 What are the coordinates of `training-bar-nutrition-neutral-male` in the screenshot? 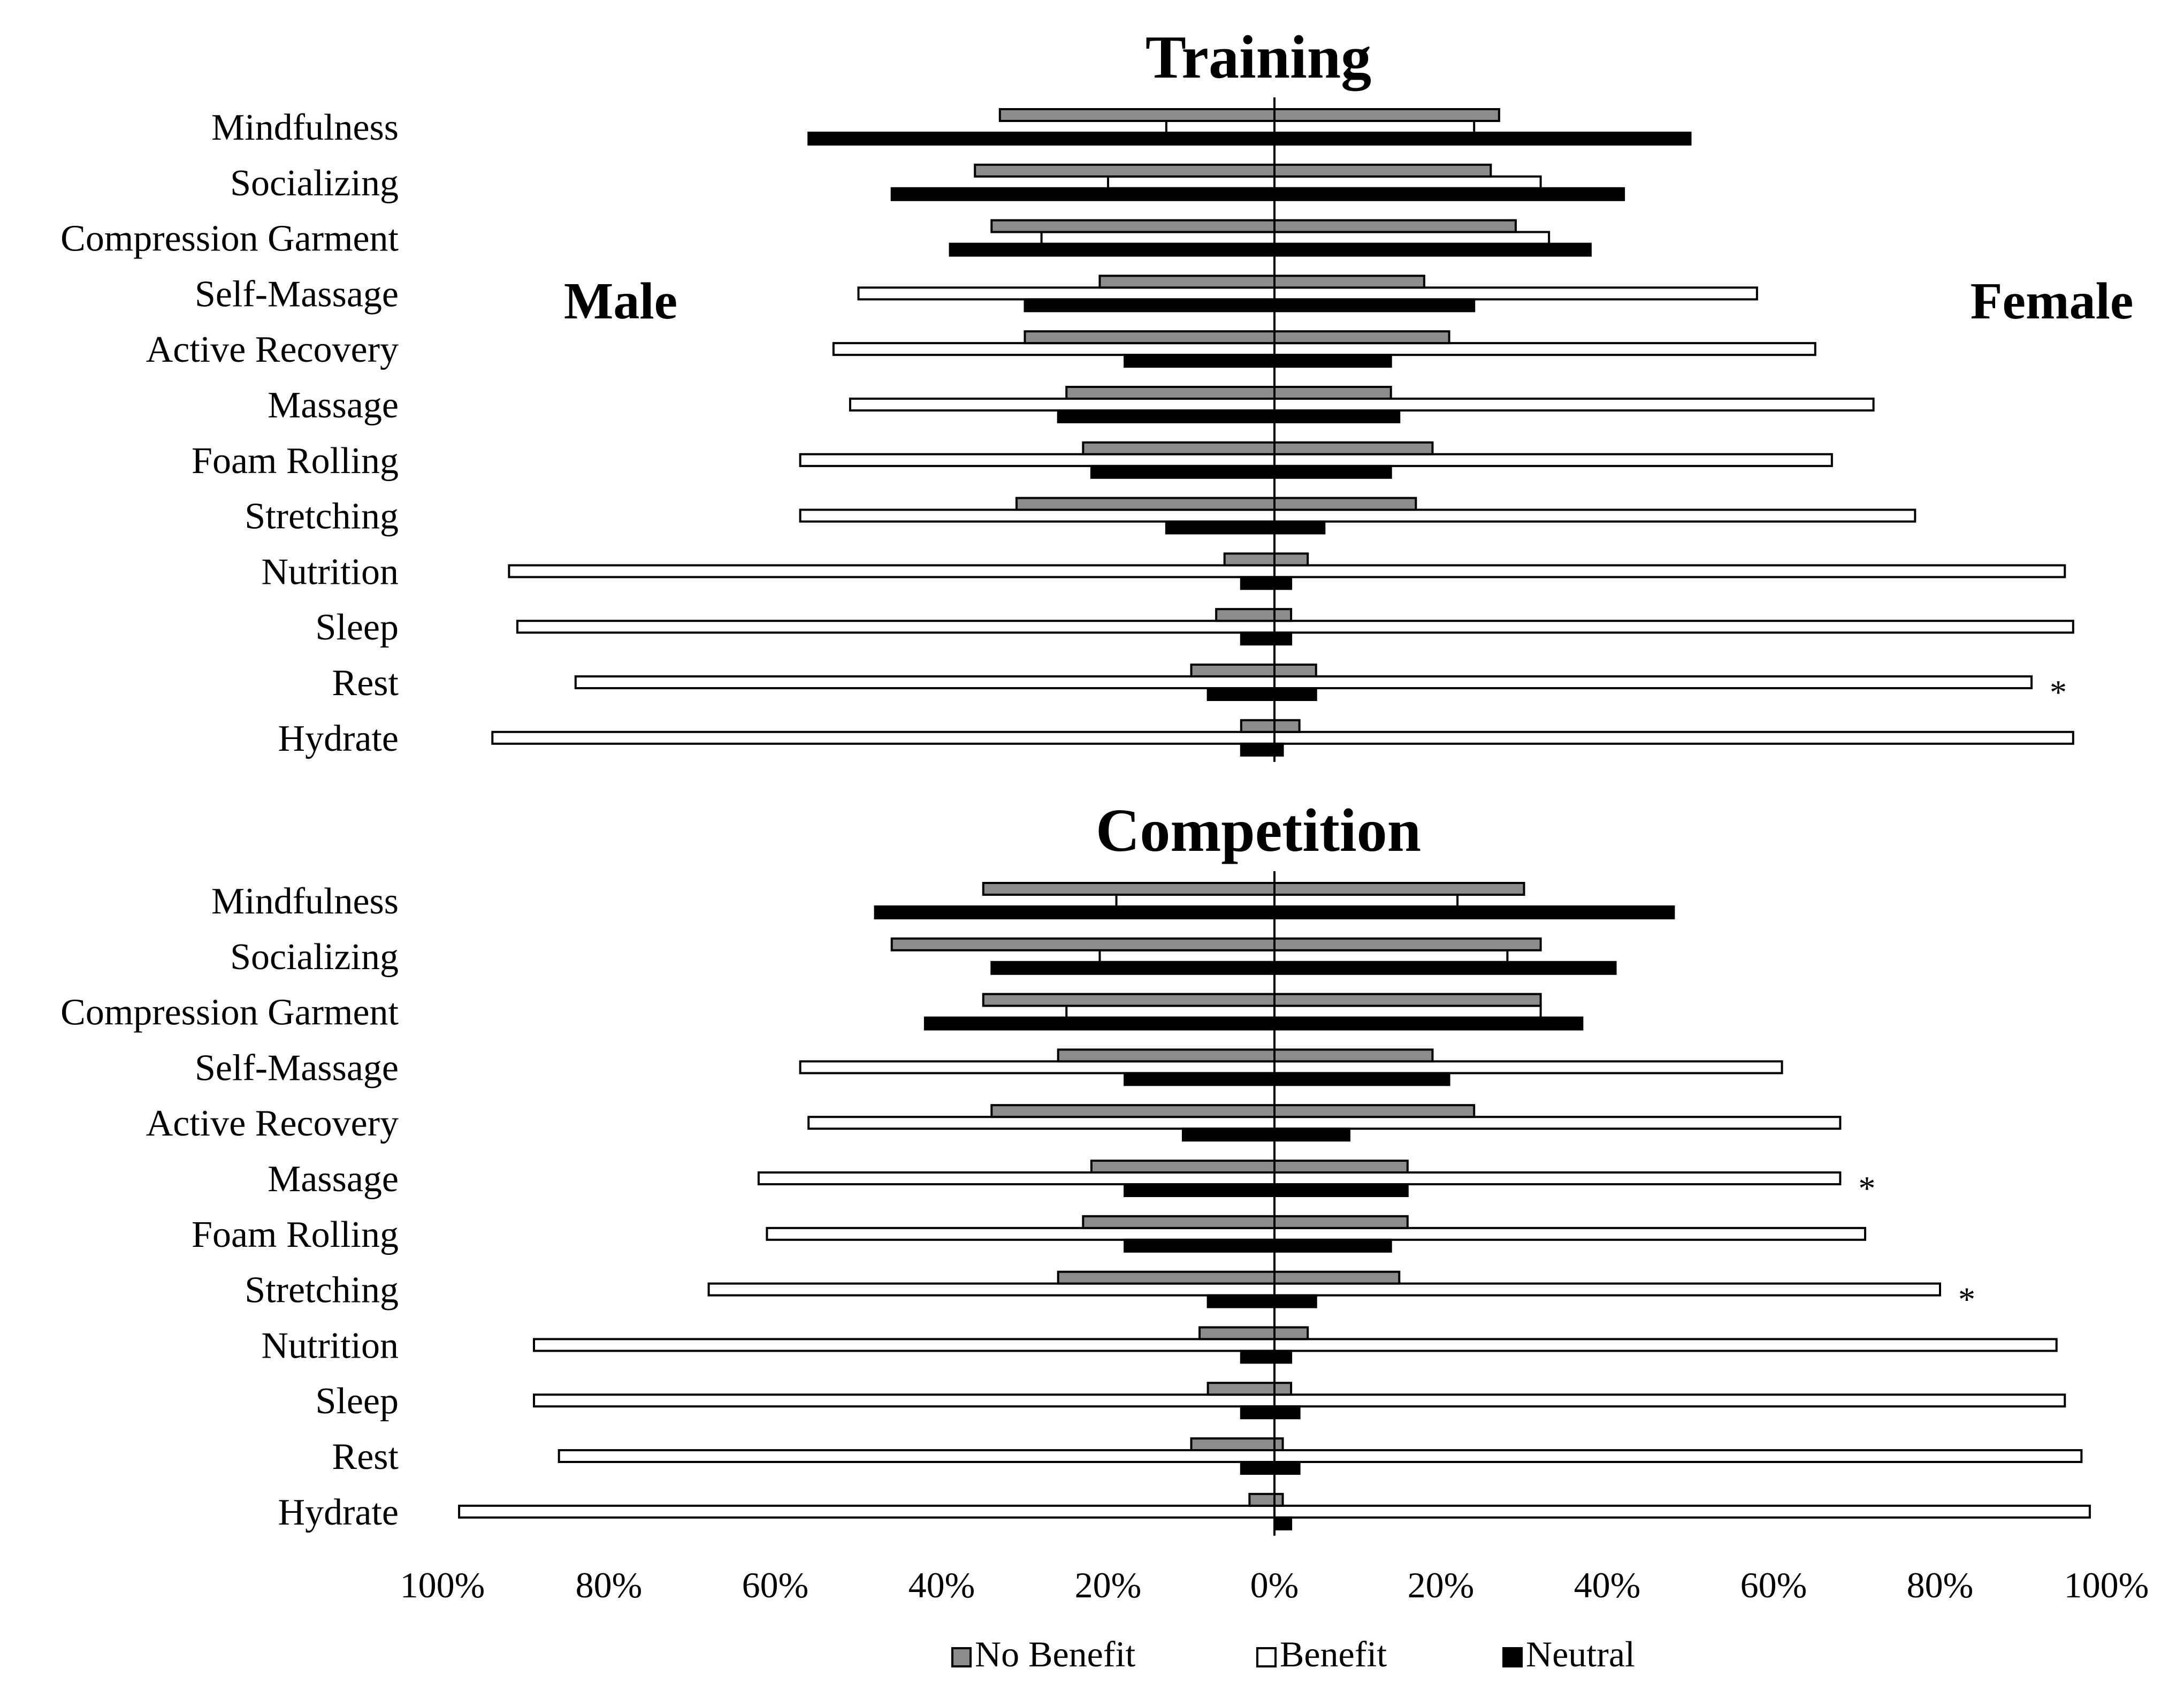 It's located at (1258, 583).